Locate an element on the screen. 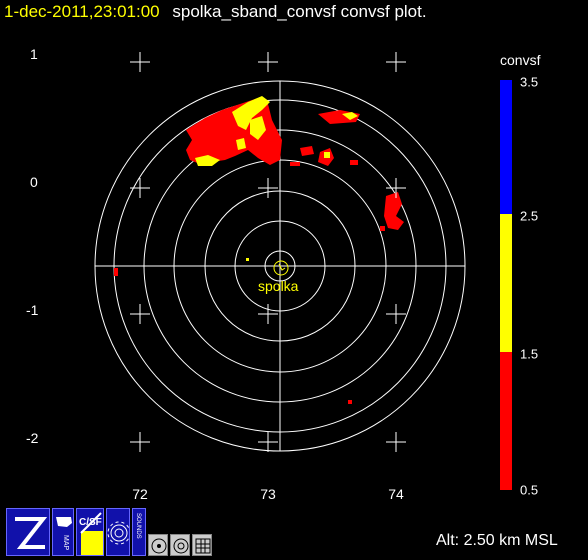  y-tick-label: -1 is located at coordinates (32, 310).